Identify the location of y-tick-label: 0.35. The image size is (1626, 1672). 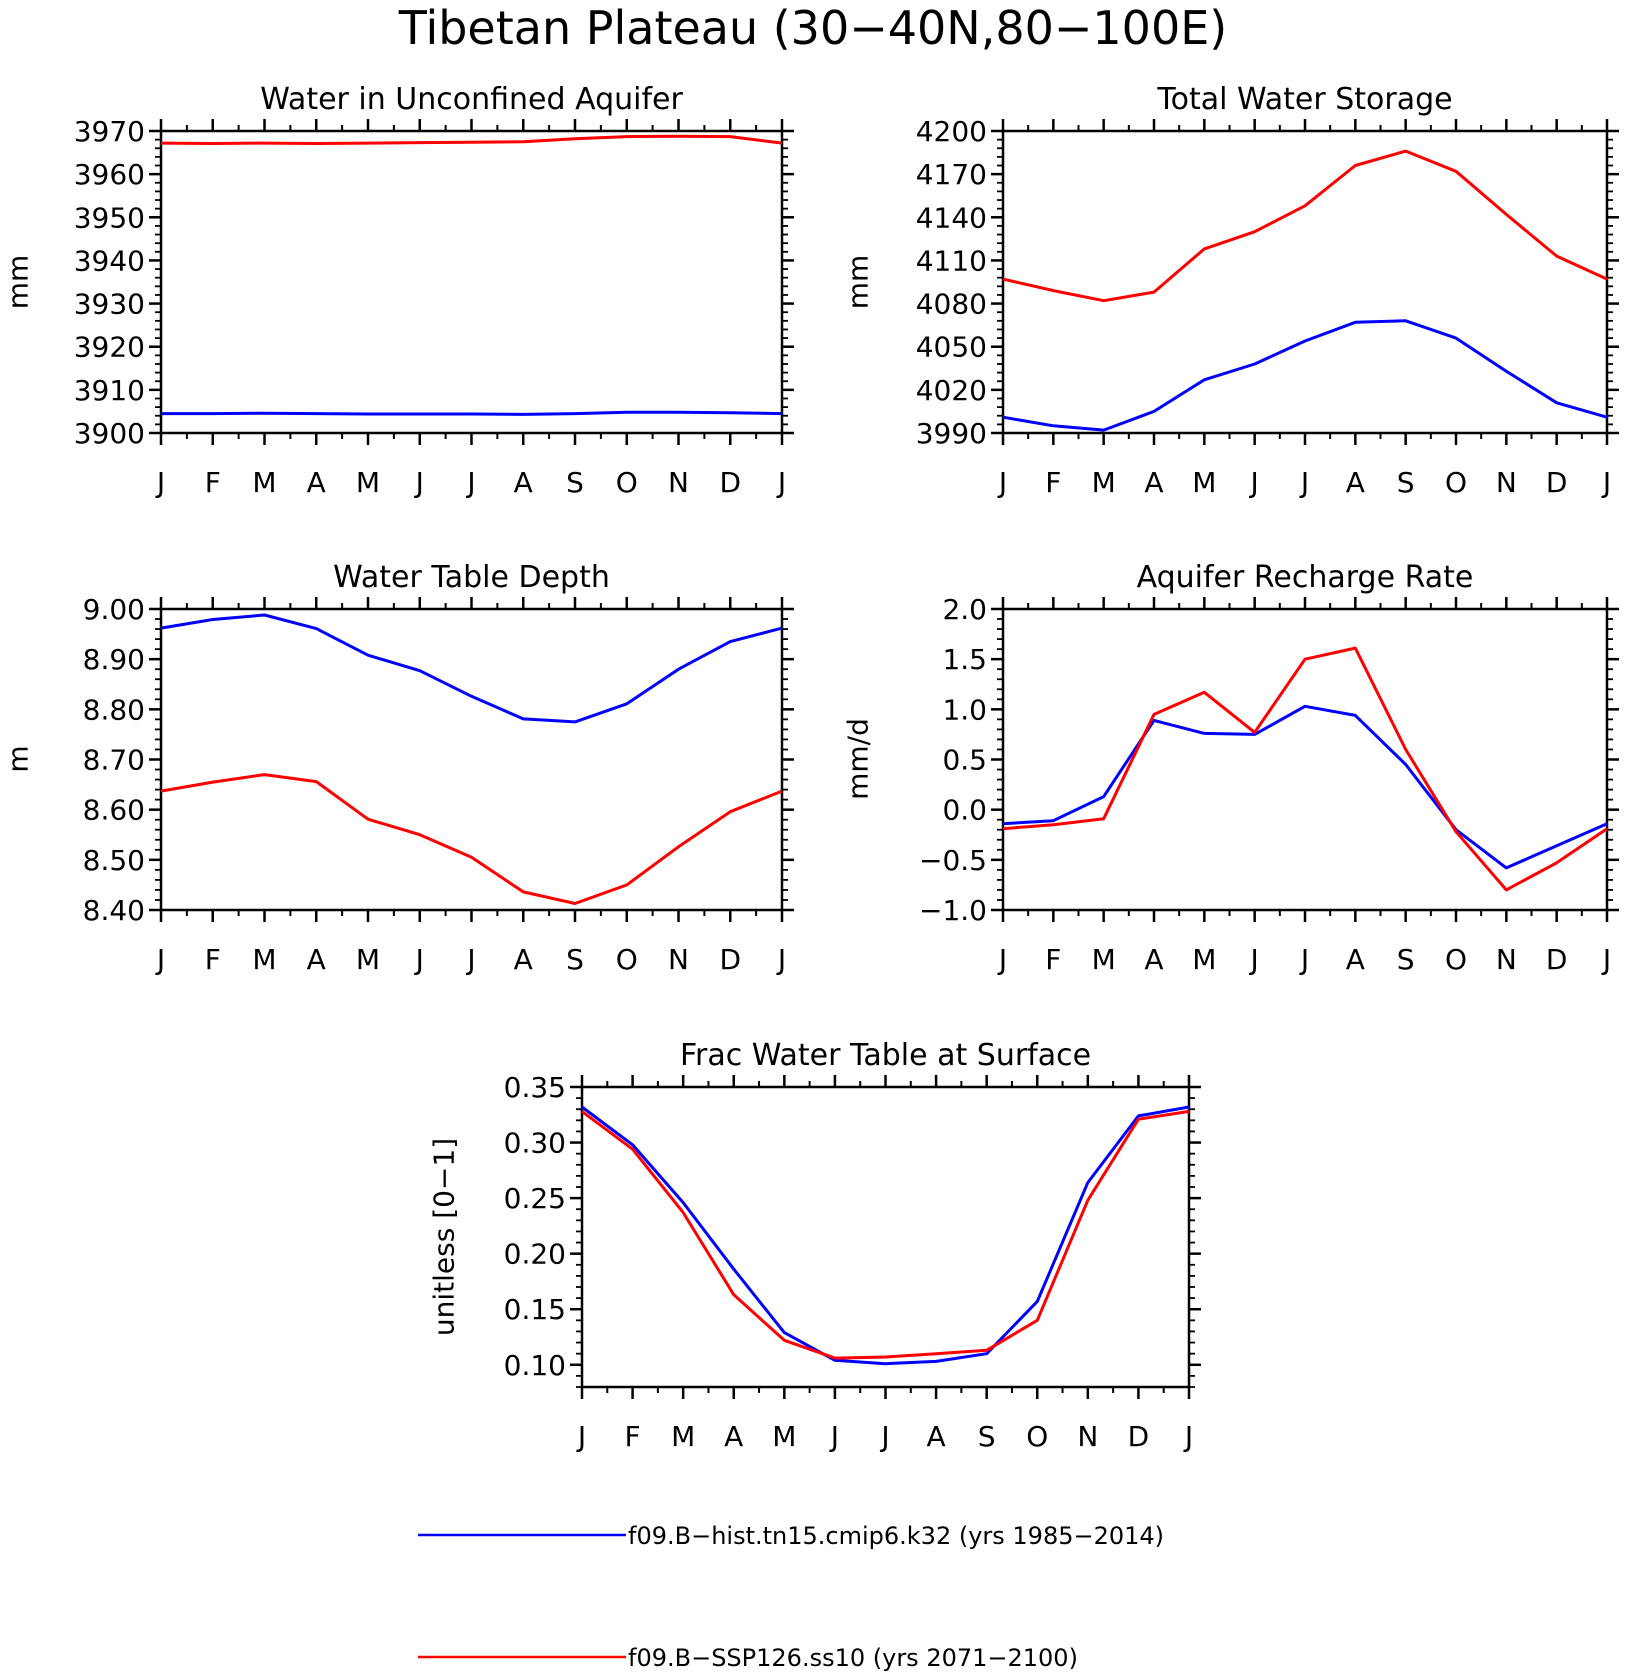
(535, 1087).